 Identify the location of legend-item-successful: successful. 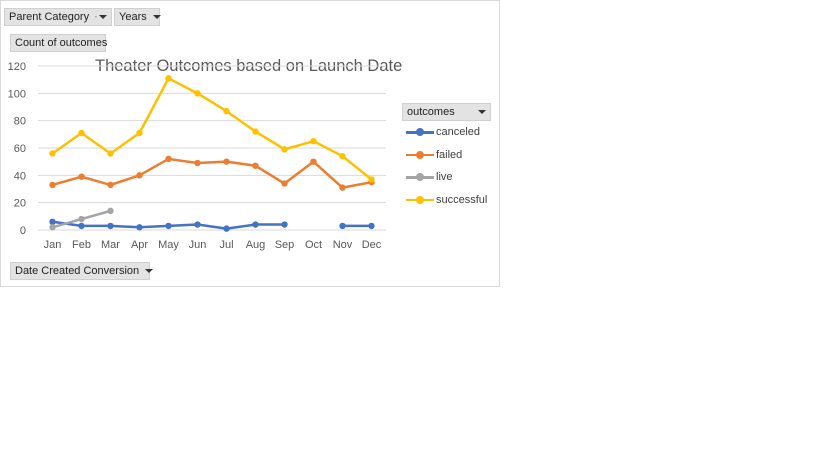
(446, 200).